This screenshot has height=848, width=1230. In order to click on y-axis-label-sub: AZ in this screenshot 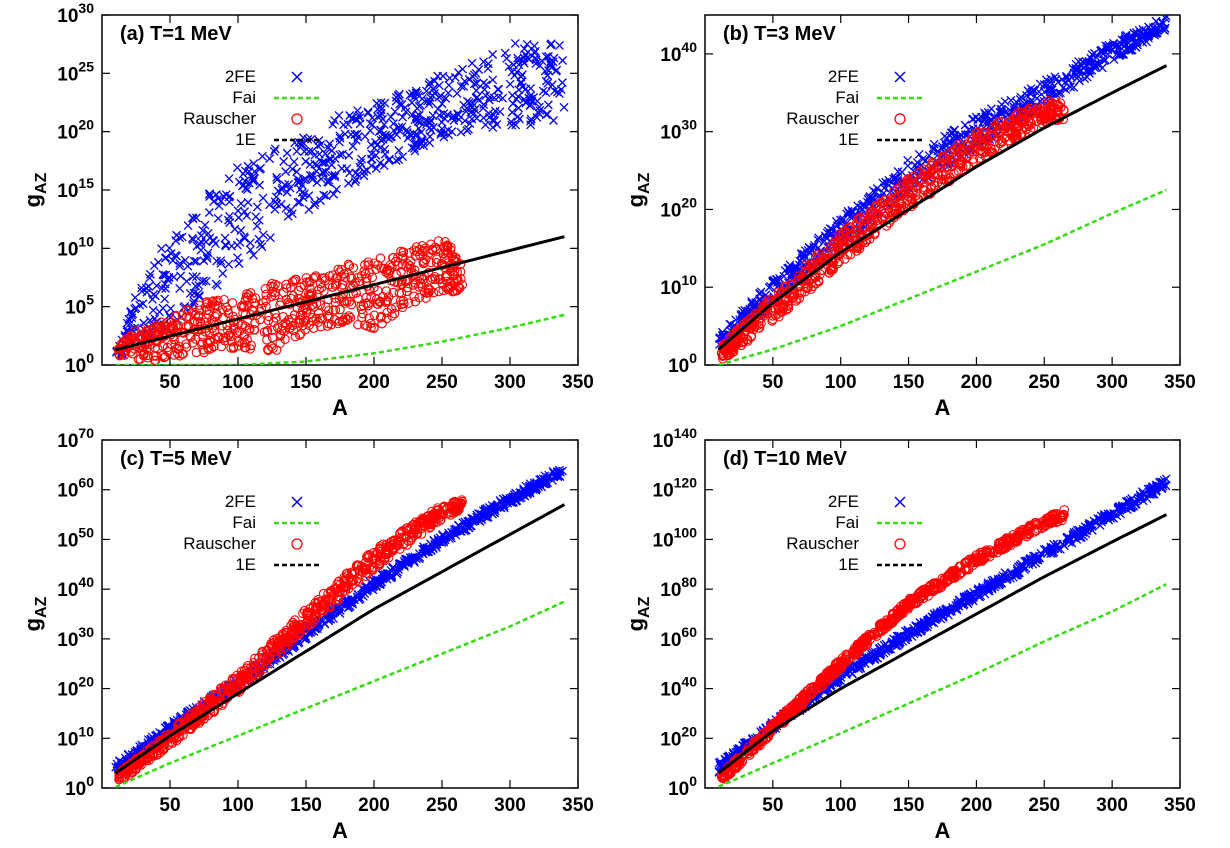, I will do `click(644, 183)`.